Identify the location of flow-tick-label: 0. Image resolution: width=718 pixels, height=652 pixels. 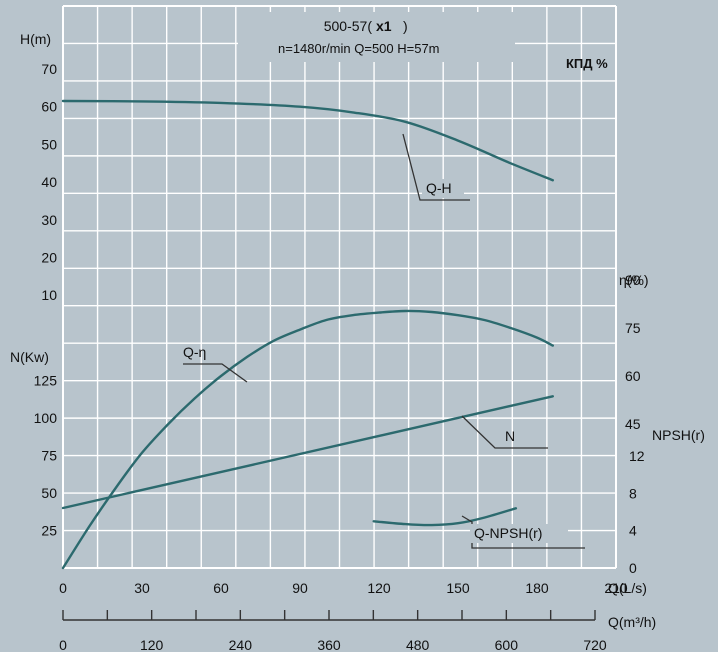
(63, 588).